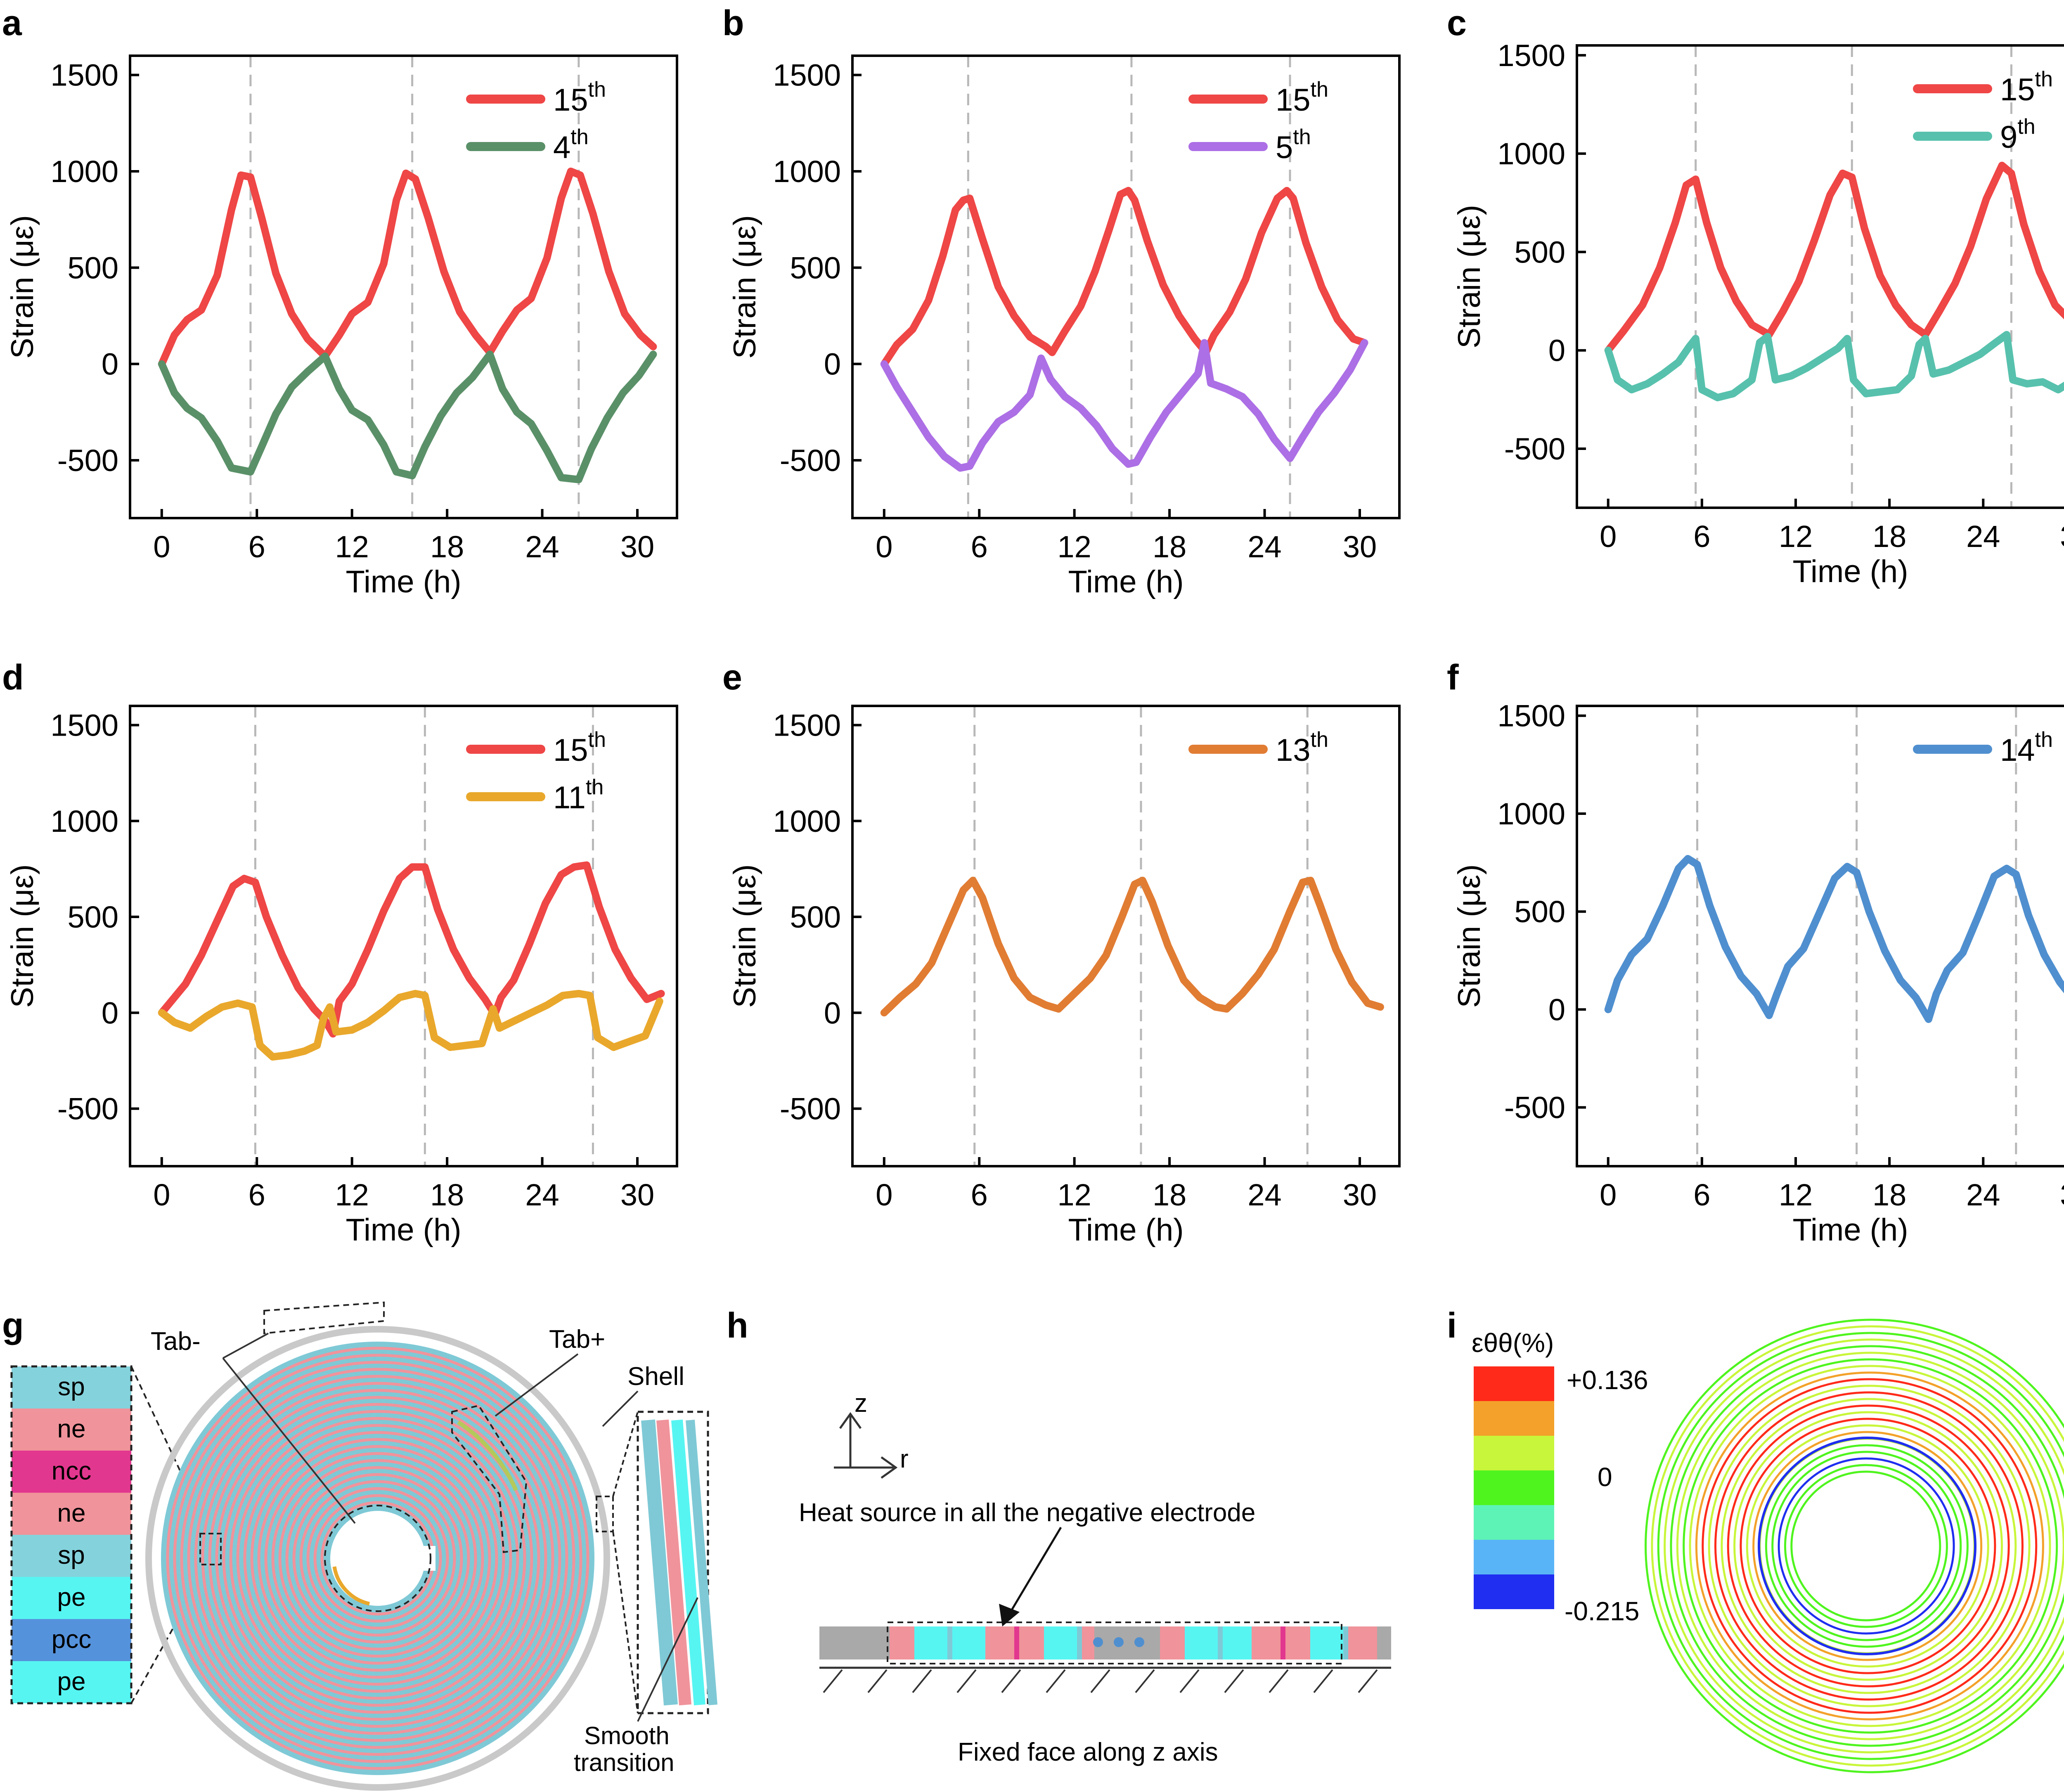 Image resolution: width=2064 pixels, height=1792 pixels. I want to click on legend-label: 13th, so click(1302, 748).